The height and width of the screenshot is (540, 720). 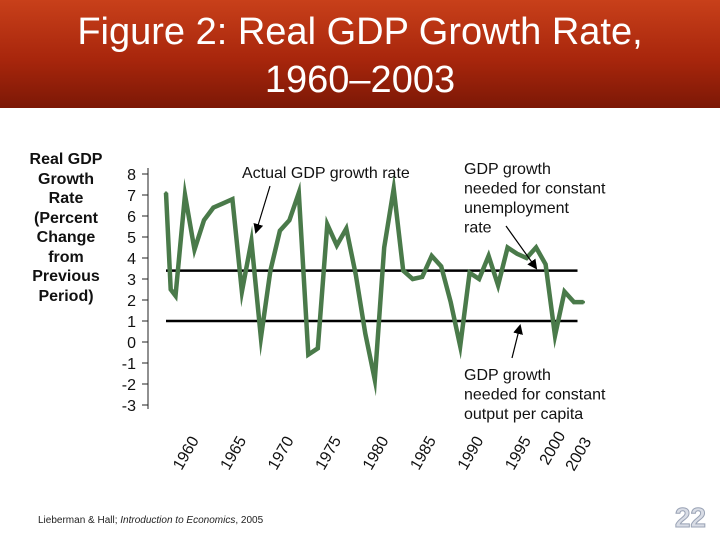 I want to click on slide-title-line2: 1960–2003, so click(x=360, y=80).